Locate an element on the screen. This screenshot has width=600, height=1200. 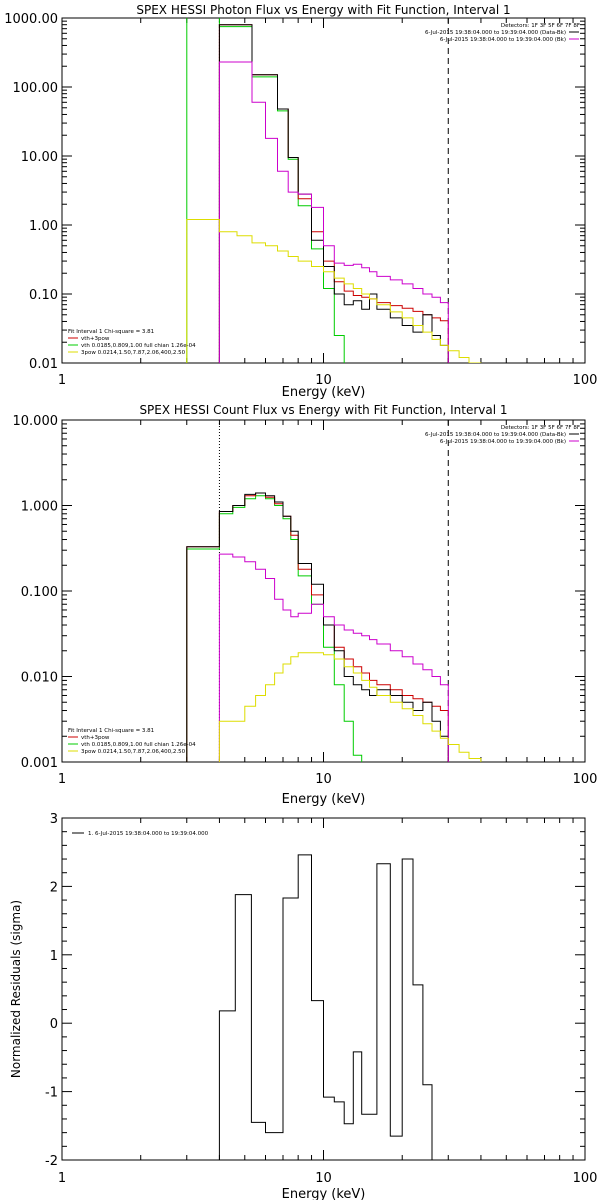
plot-area is located at coordinates (325, 1007).